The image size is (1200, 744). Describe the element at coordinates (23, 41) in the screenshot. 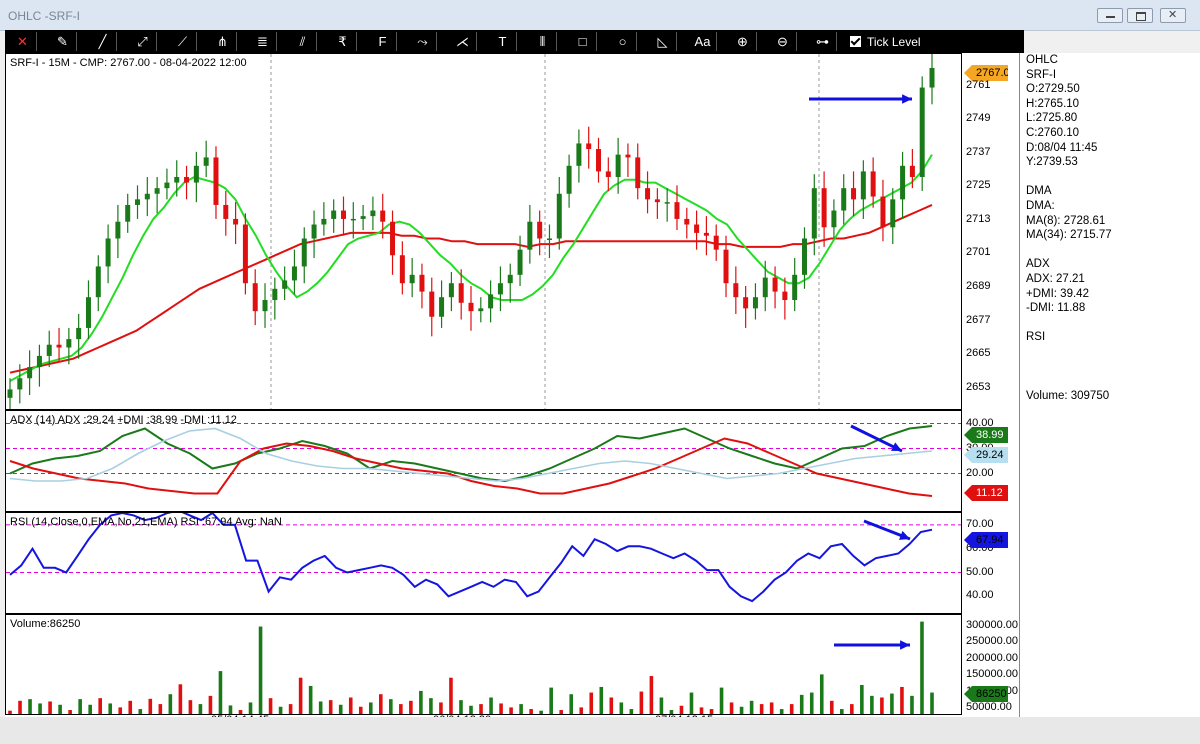

I see `close-icon: ✕` at that location.